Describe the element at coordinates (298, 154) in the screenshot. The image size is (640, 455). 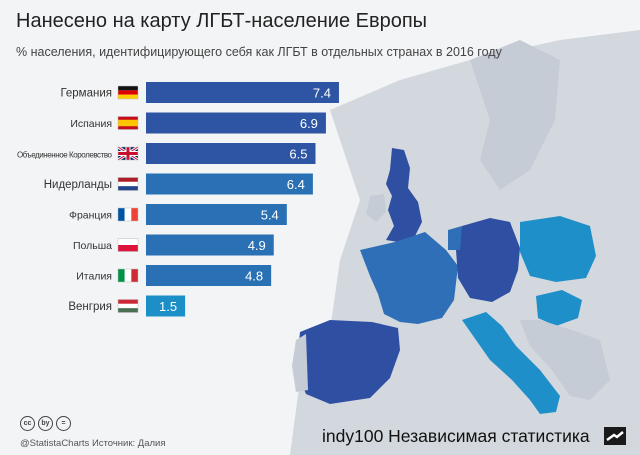
I see `bar-value-label: 6.5` at that location.